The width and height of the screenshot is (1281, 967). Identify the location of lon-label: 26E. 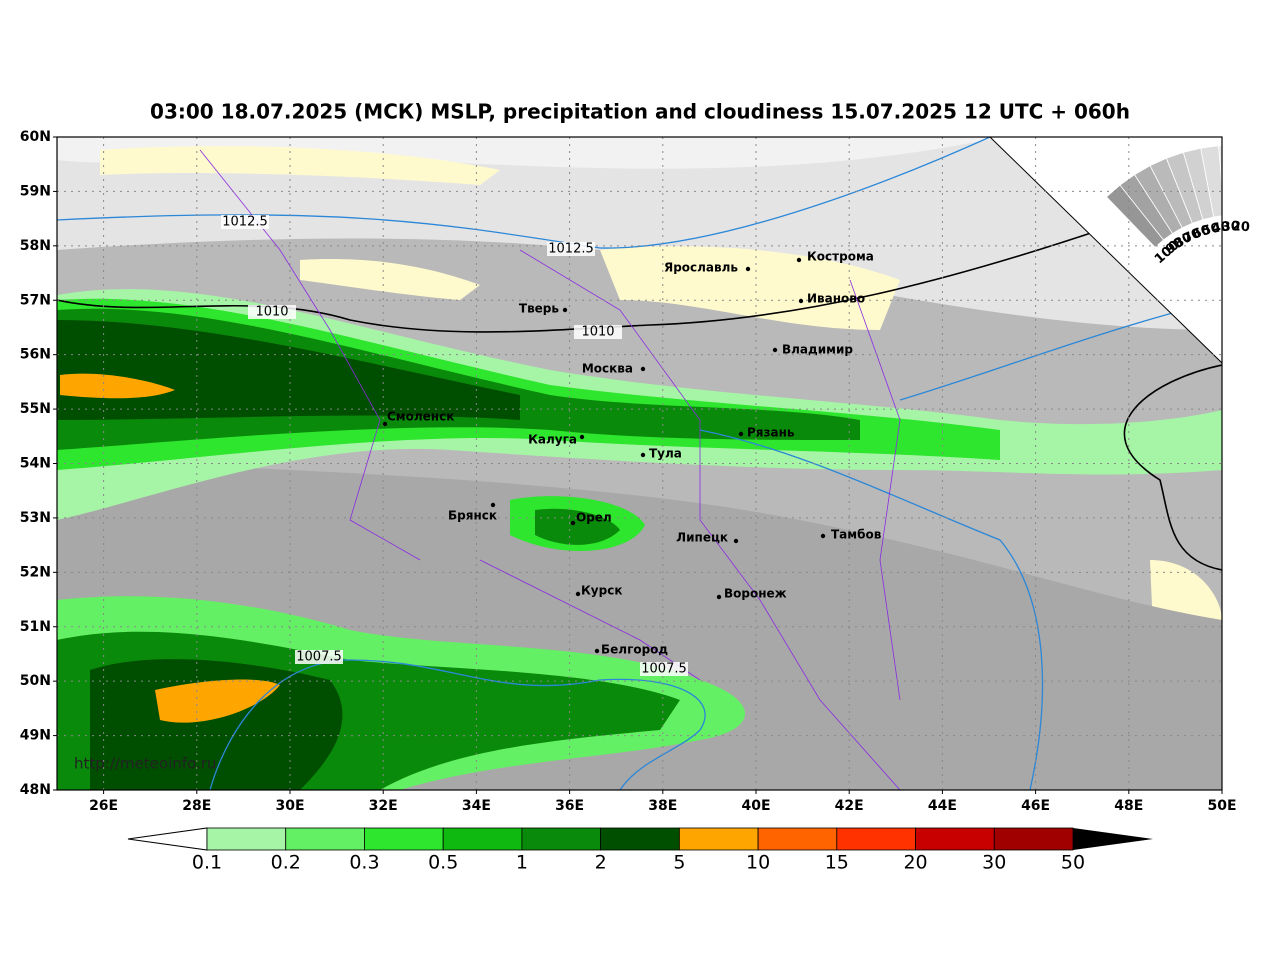
(103, 806).